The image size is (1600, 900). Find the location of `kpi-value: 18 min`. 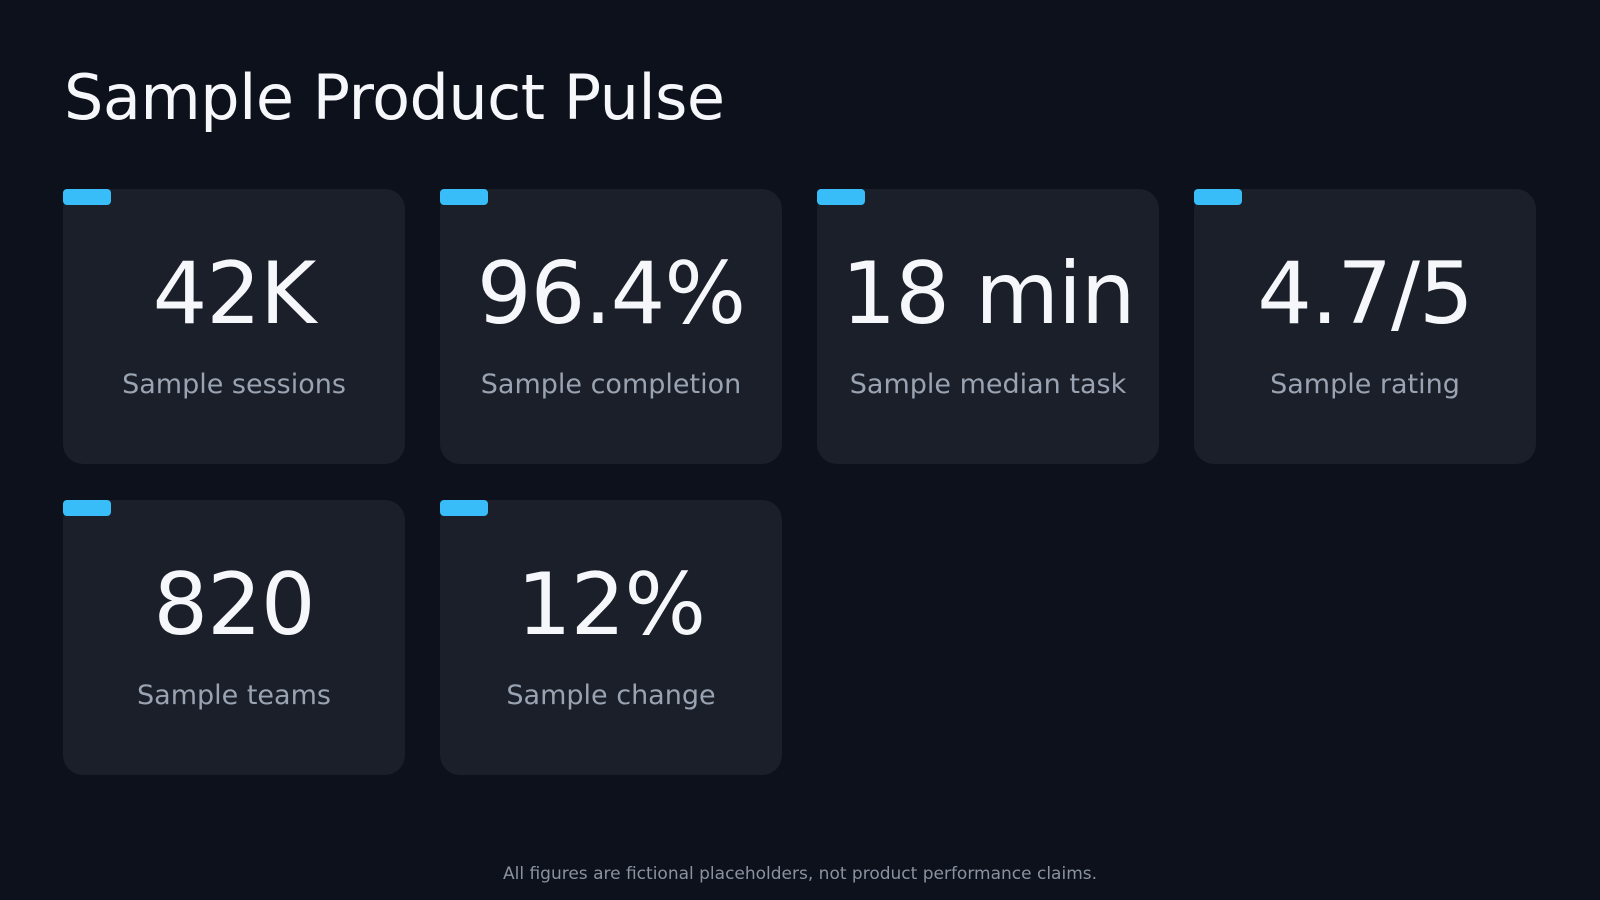

kpi-value: 18 min is located at coordinates (988, 294).